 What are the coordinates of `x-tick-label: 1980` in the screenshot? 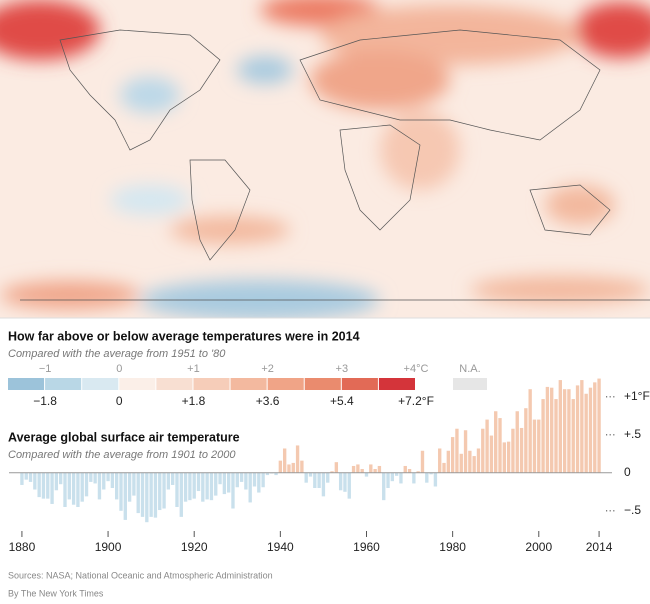 It's located at (452, 547).